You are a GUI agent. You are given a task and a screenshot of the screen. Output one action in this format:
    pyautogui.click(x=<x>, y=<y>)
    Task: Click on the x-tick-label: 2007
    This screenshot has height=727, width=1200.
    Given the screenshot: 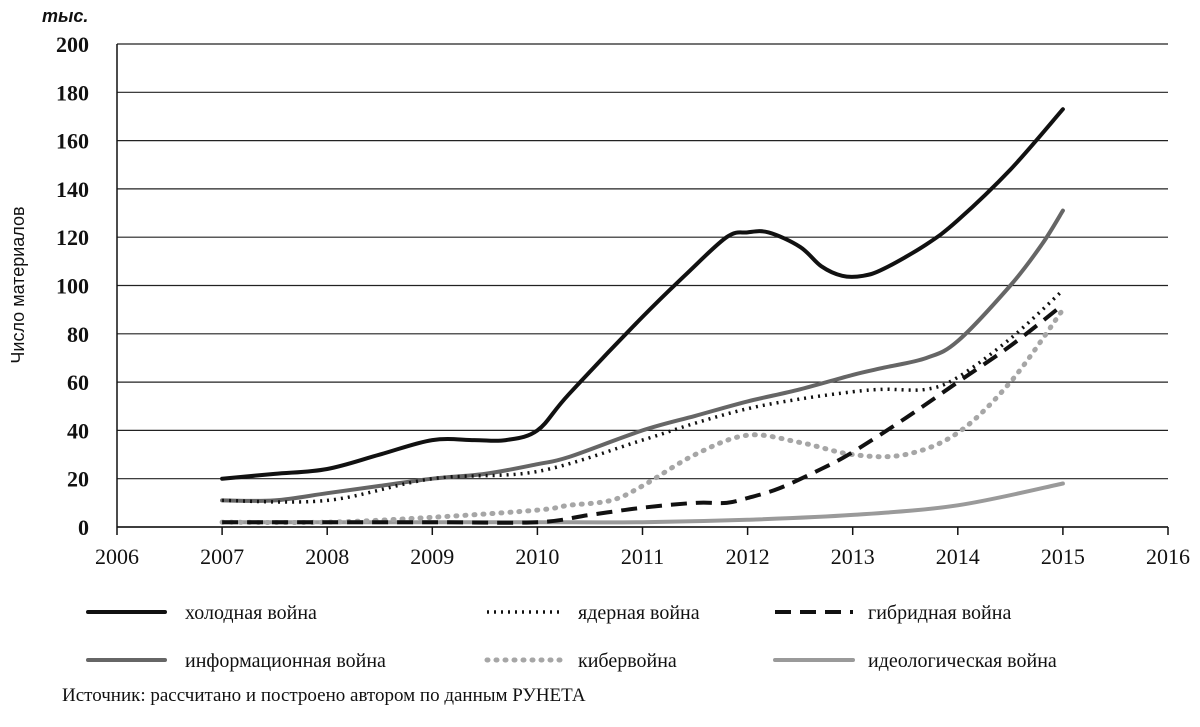 What is the action you would take?
    pyautogui.click(x=222, y=556)
    